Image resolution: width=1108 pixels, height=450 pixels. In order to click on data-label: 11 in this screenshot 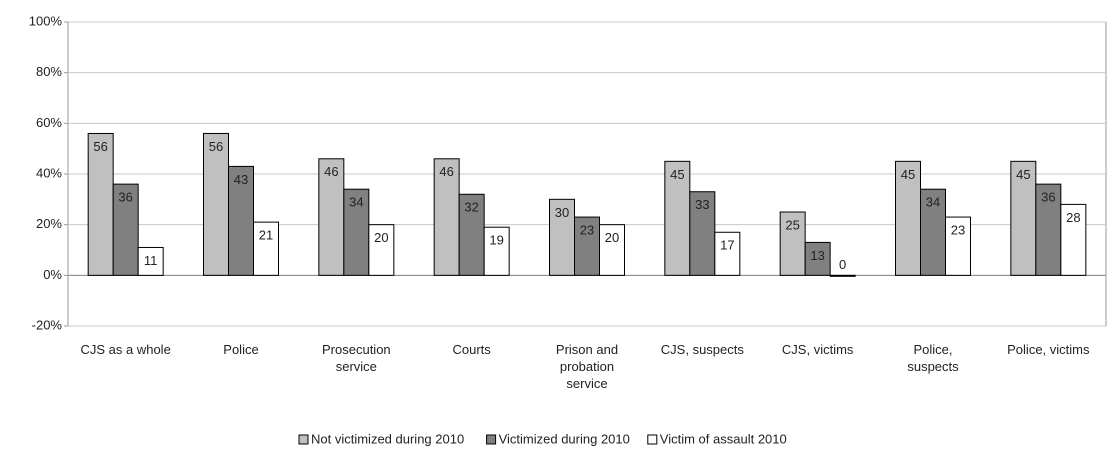, I will do `click(151, 260)`.